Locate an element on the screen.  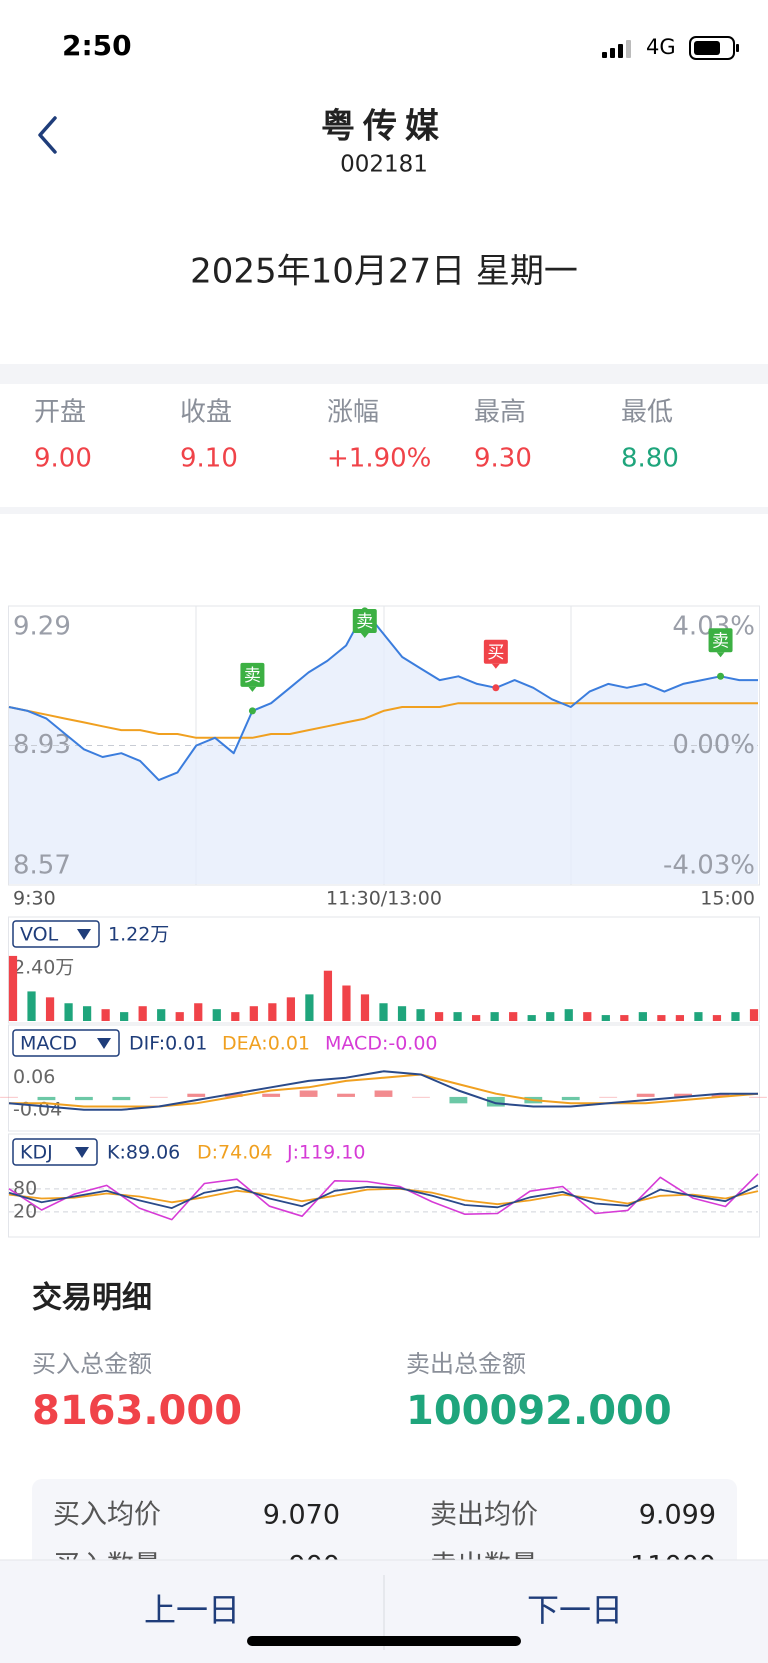
volume-chart: VOL 1.22万 2.40万 is located at coordinates (383, 970).